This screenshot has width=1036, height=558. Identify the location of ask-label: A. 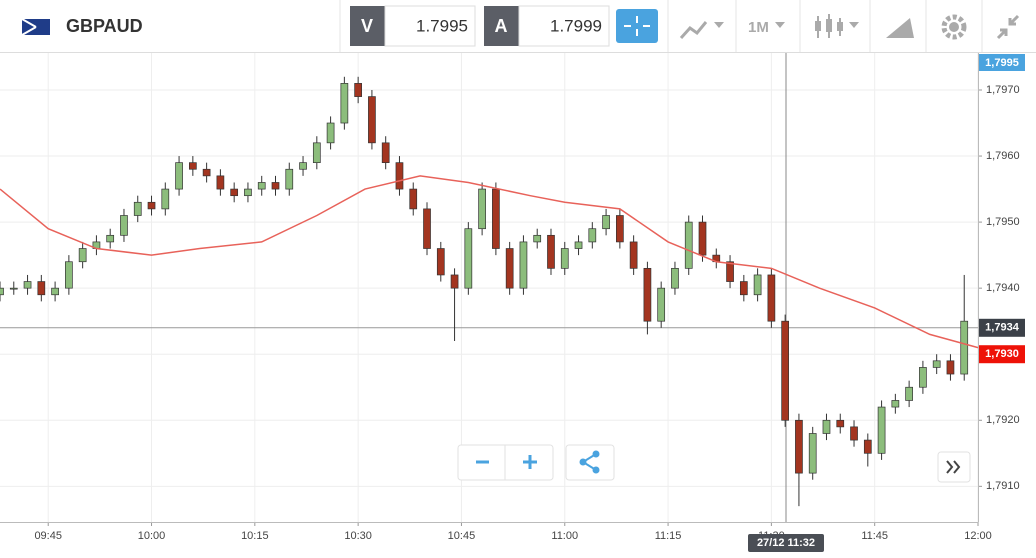
(501, 26).